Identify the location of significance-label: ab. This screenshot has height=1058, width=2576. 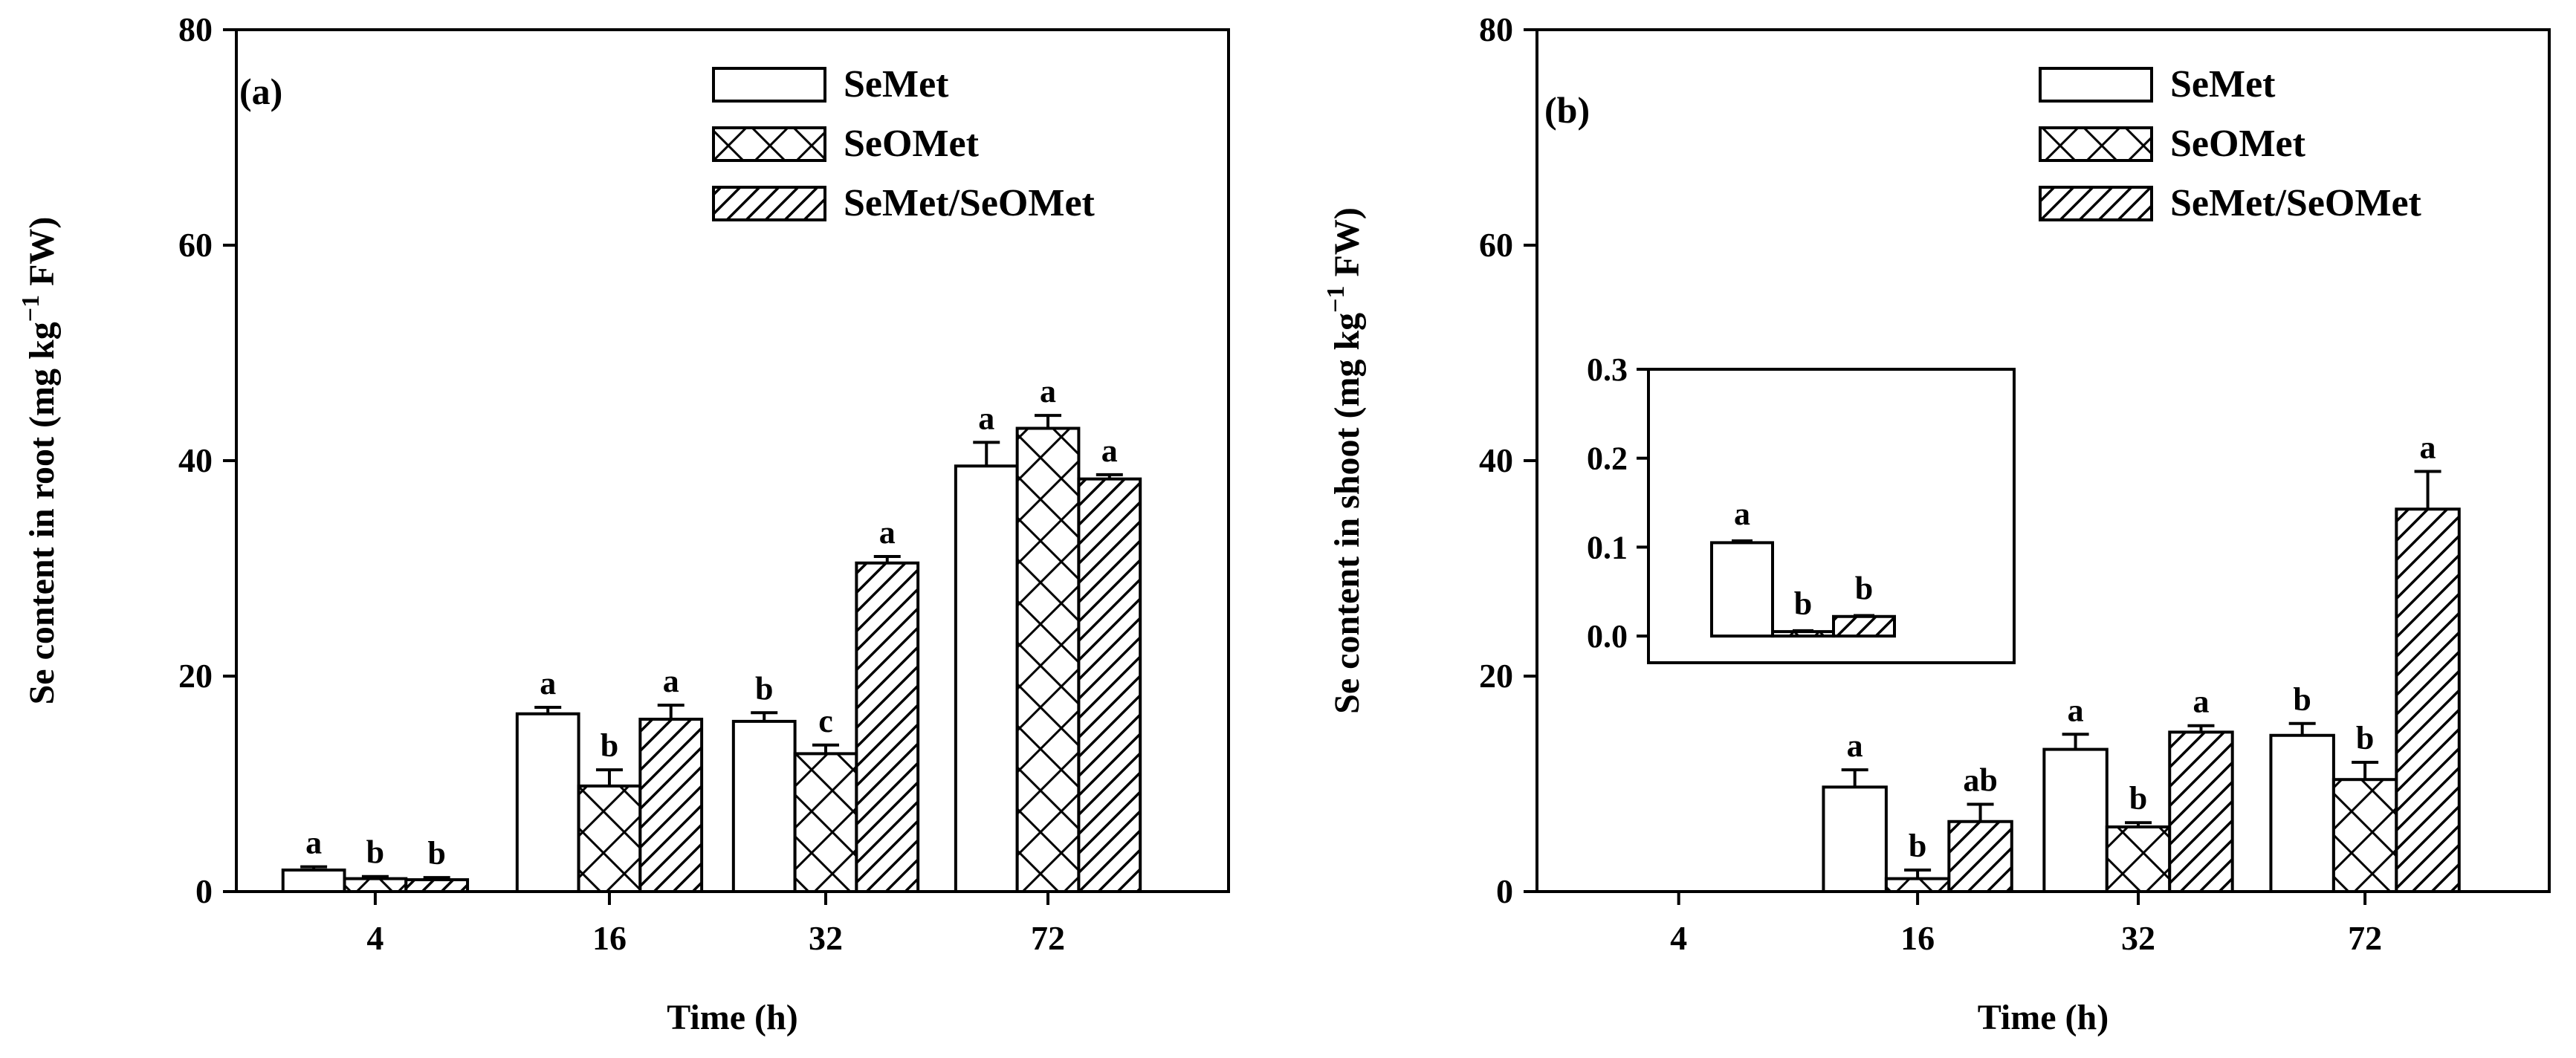
(1980, 780).